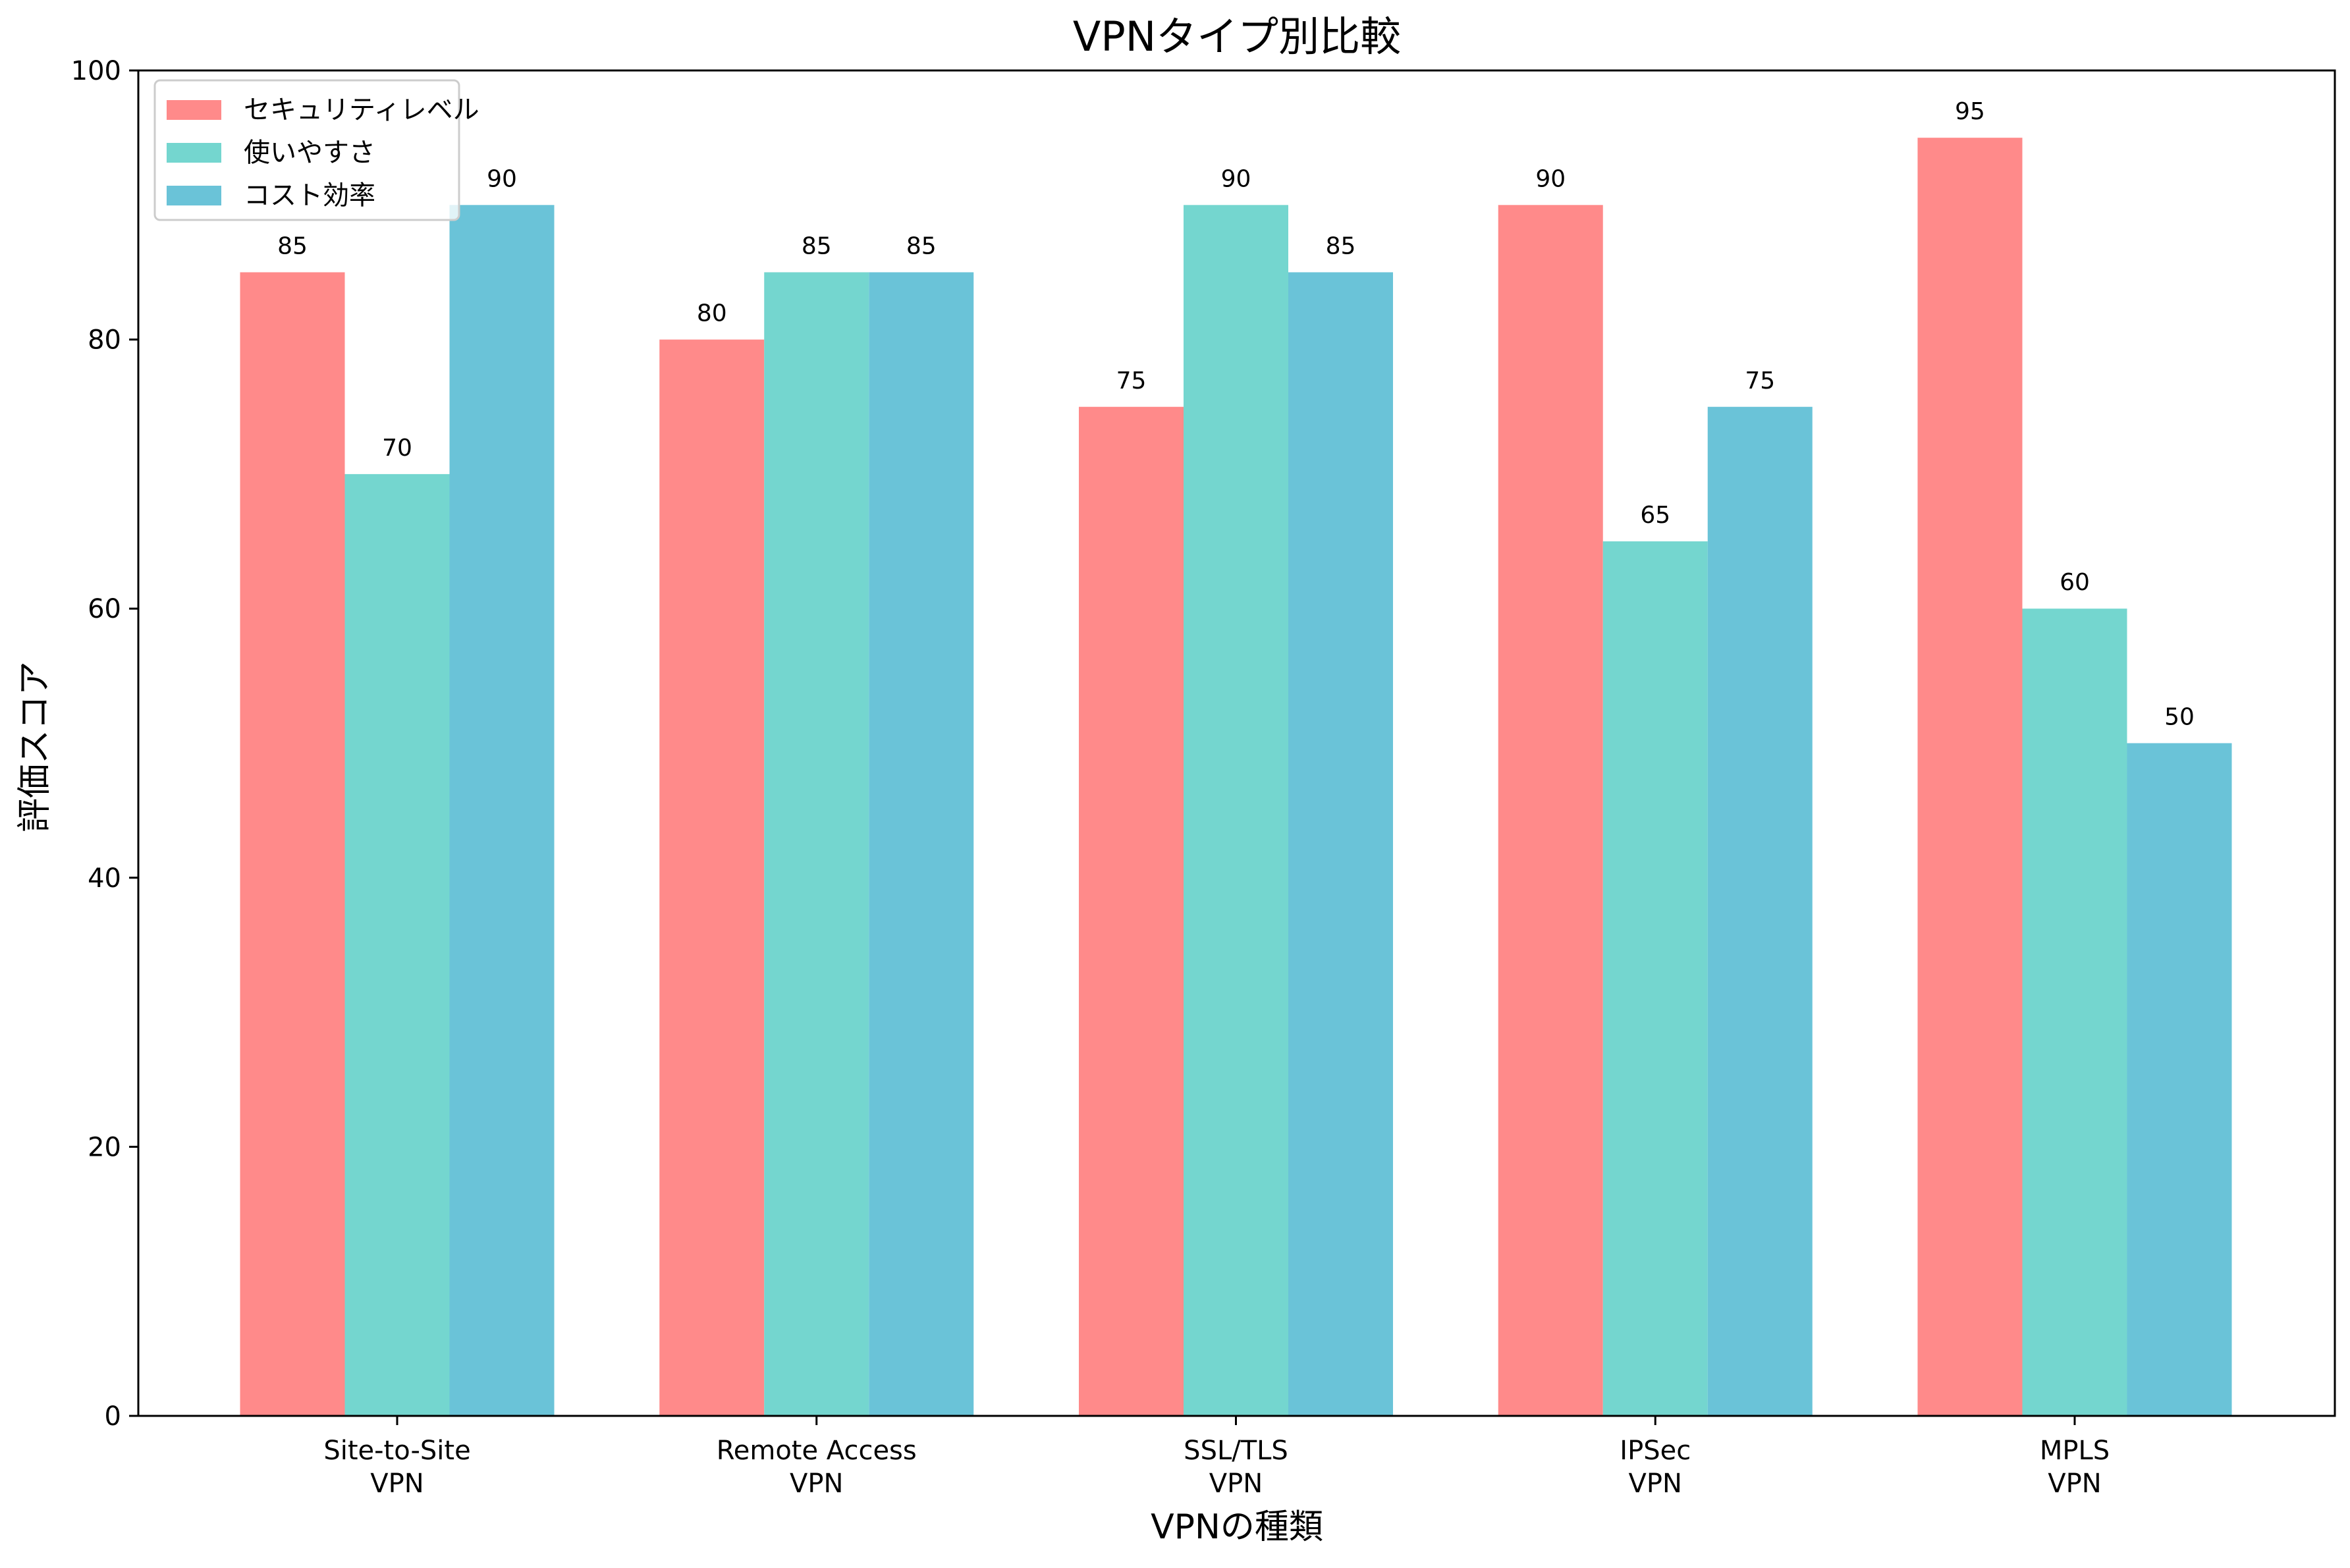 The width and height of the screenshot is (2350, 1568). Describe the element at coordinates (309, 153) in the screenshot. I see `legend-label-2: 使いやすさ` at that location.